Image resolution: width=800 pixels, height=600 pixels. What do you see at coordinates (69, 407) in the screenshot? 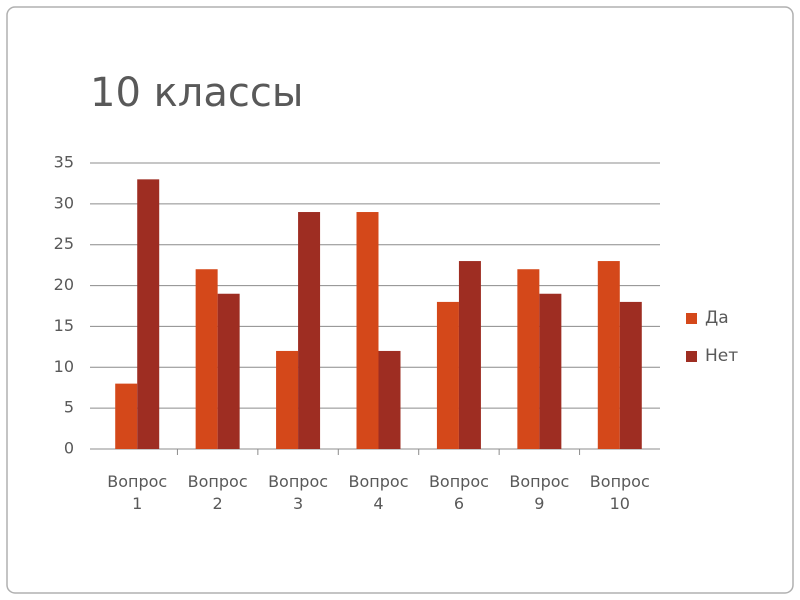
I see `y-tick-label: 5` at bounding box center [69, 407].